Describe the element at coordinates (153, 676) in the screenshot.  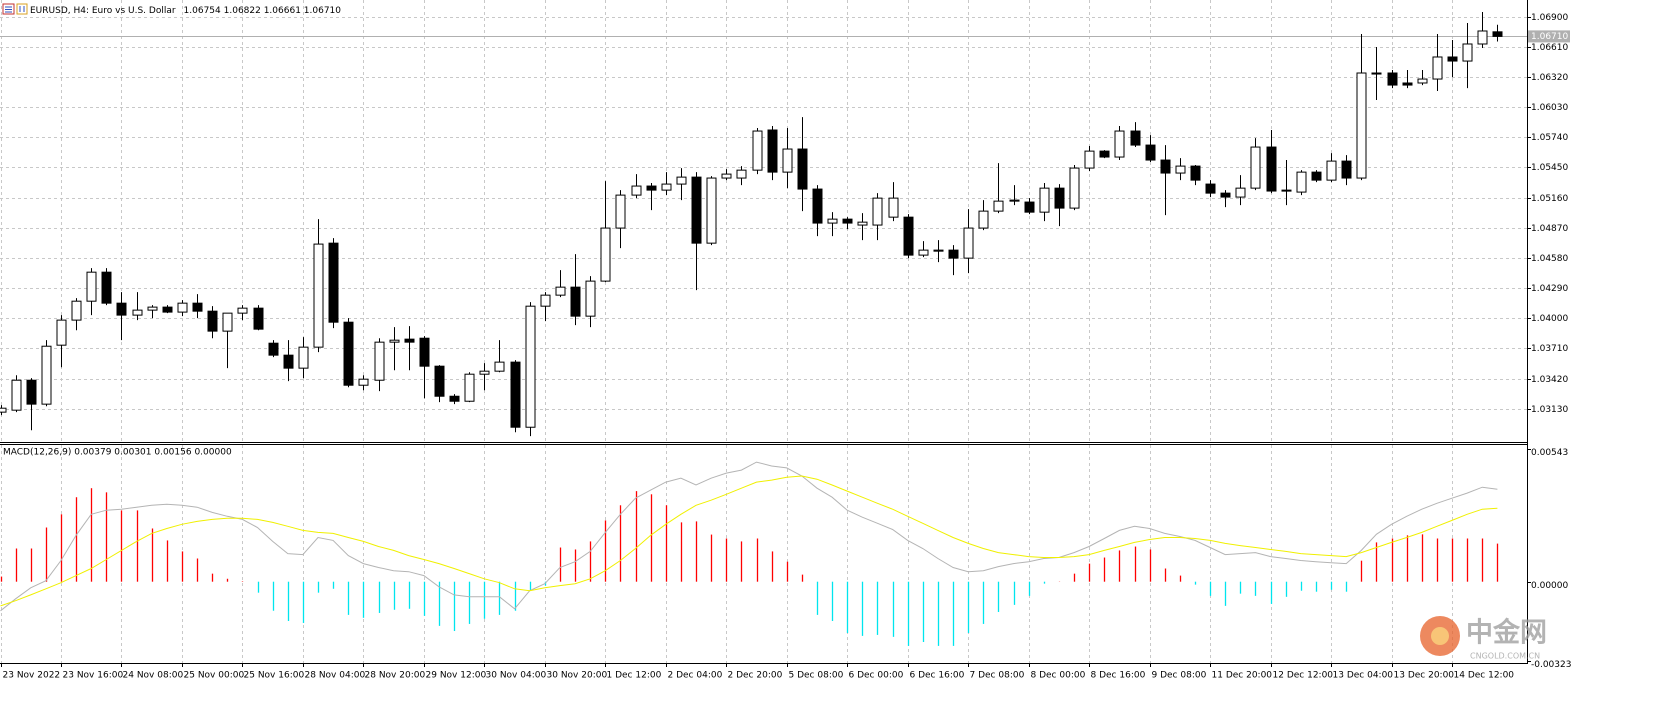
I see `x-tick-label: 24 Nov 08:00` at that location.